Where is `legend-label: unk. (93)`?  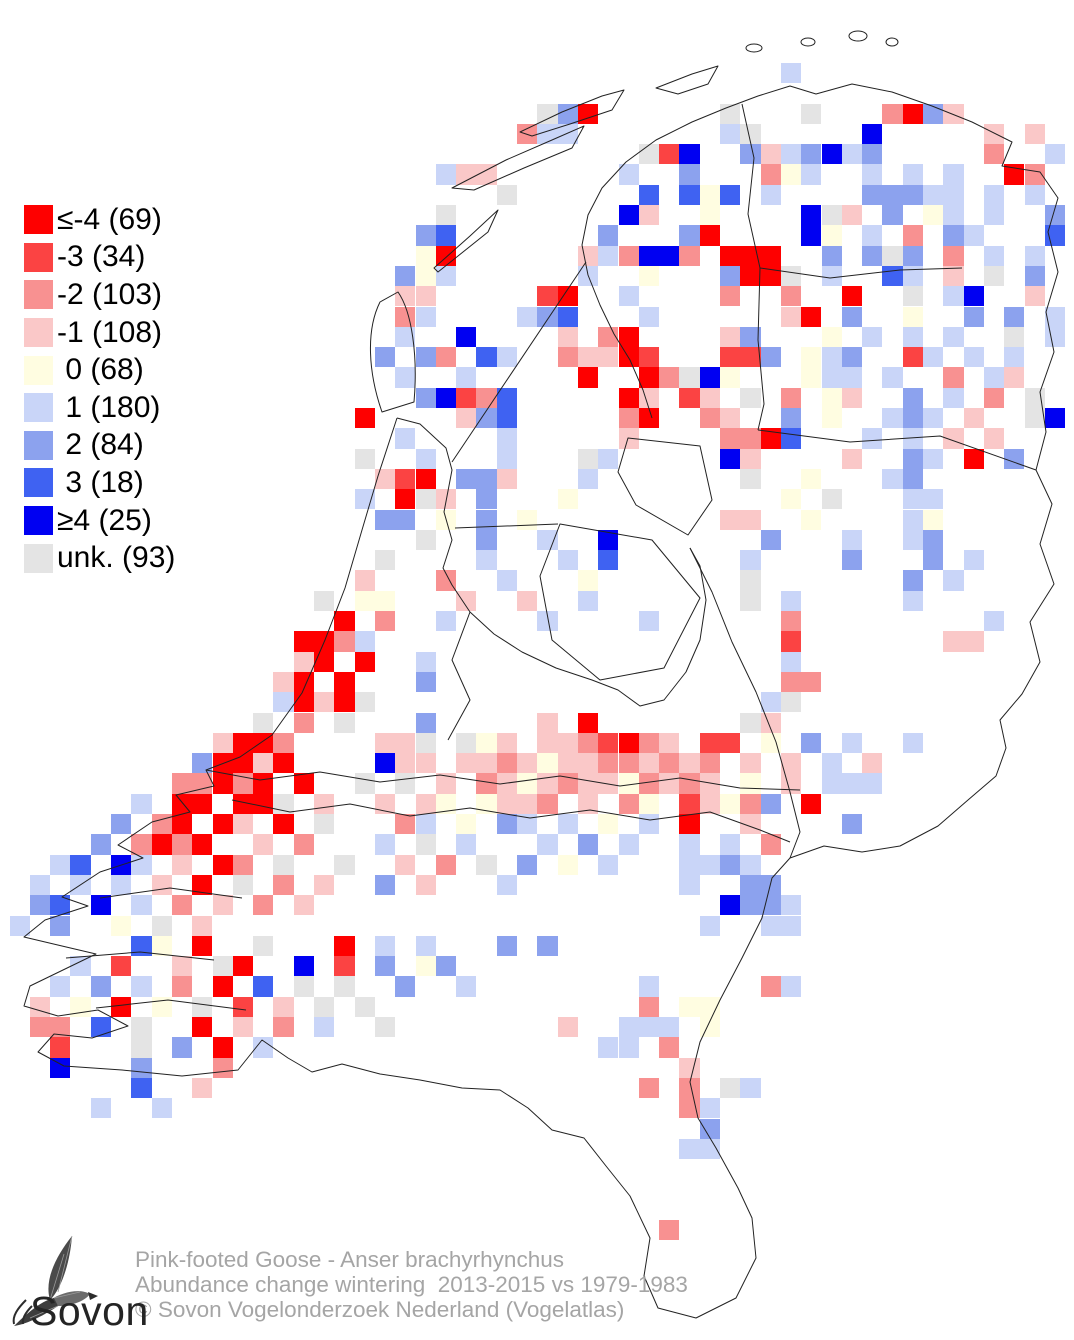
legend-label: unk. (93) is located at coordinates (116, 558).